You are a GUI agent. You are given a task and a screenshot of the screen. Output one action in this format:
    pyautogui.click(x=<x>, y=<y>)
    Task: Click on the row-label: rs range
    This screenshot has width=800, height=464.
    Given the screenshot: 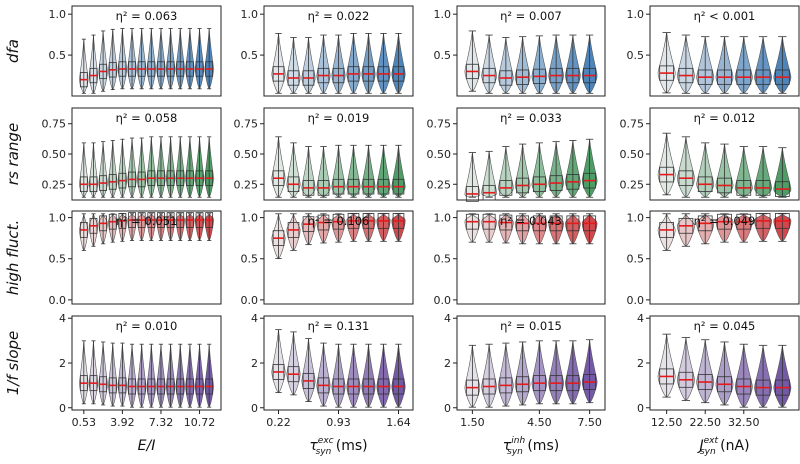 What is the action you would take?
    pyautogui.click(x=13, y=154)
    